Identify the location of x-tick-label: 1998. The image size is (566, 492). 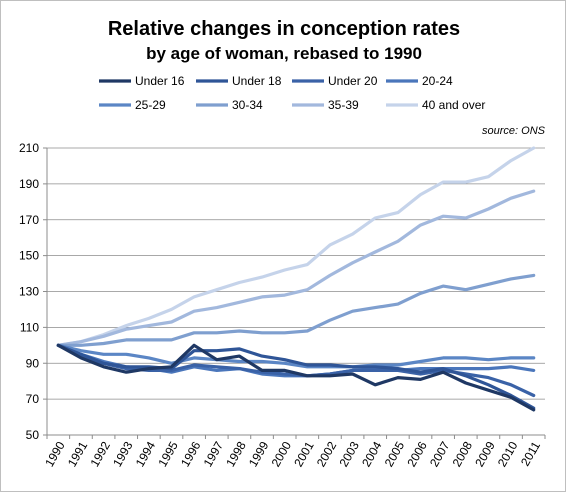
(236, 454).